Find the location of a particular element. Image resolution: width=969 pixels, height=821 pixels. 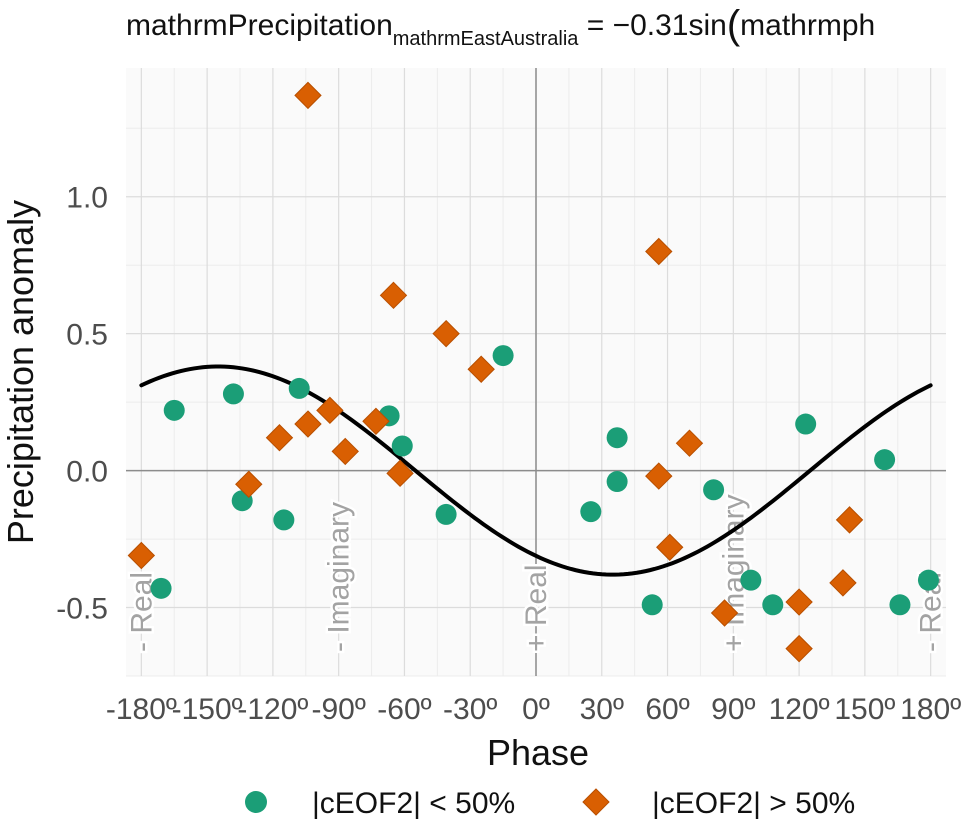

legend: |cEOF2| < 50% |cEOF2| > 50% is located at coordinates (550, 803).